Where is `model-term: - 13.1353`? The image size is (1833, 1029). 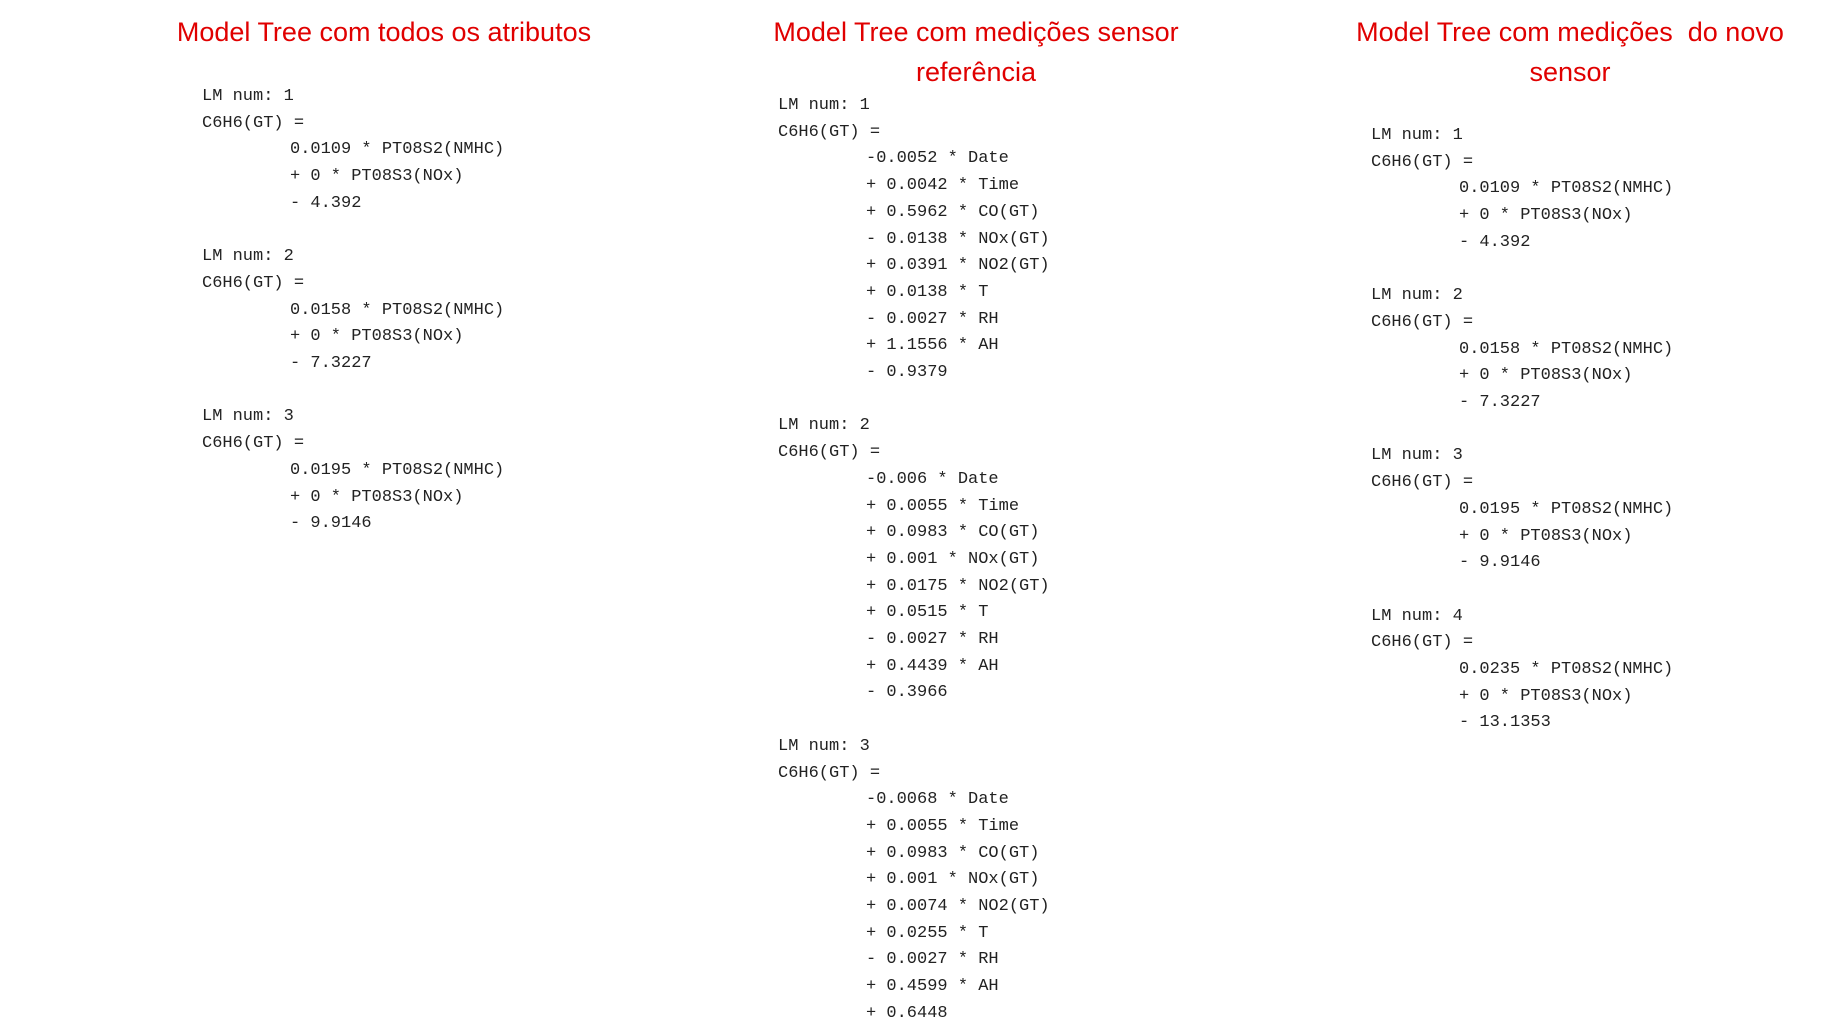
model-term: - 13.1353 is located at coordinates (1505, 723).